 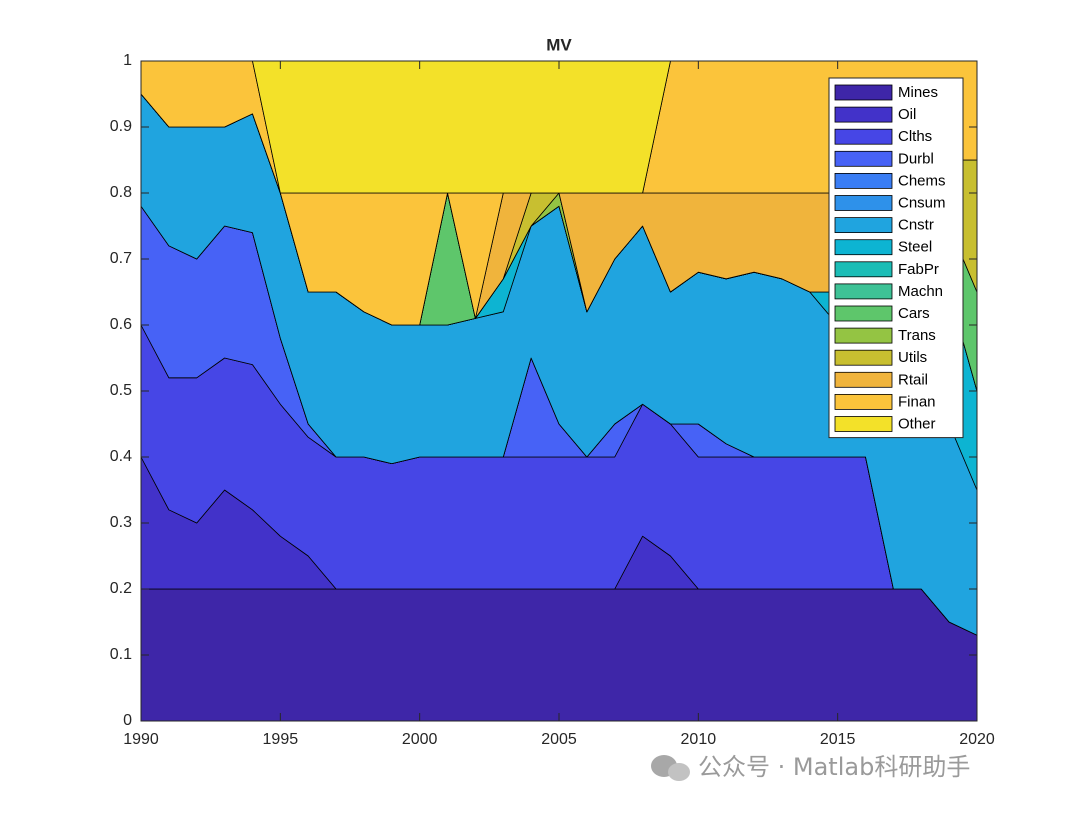 I want to click on y-tick-label: 0.2, so click(x=121, y=588).